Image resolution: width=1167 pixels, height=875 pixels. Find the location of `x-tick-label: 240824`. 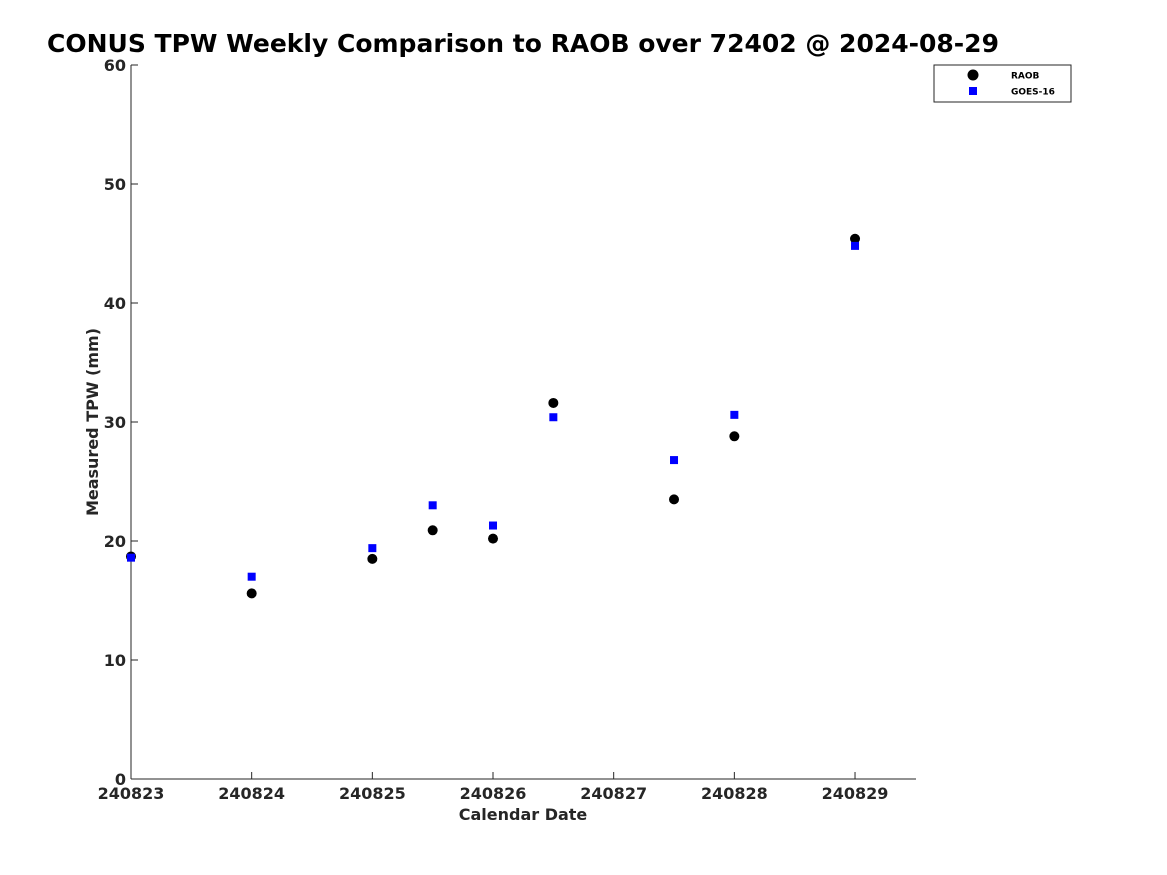

x-tick-label: 240824 is located at coordinates (251, 793).